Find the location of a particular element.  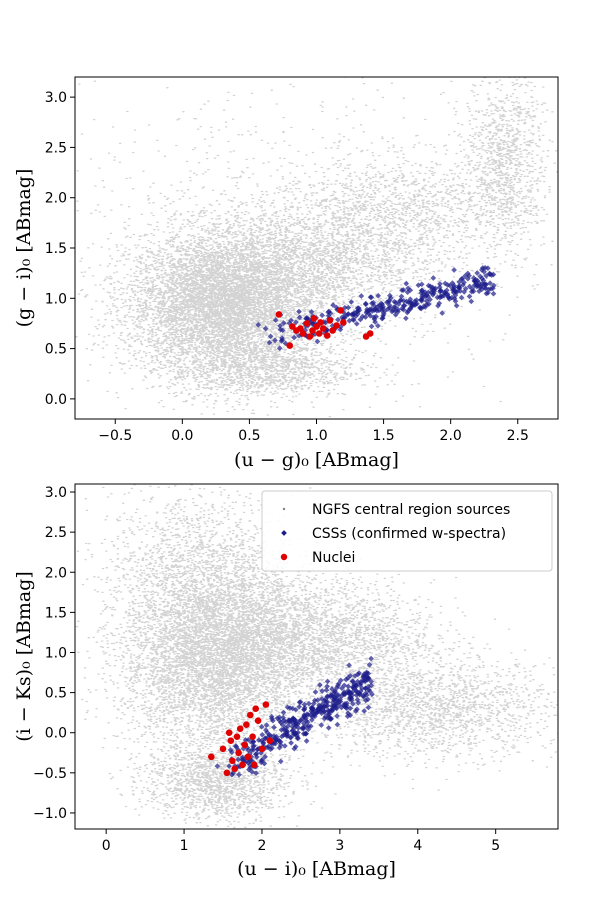

legend-marker-ngfs is located at coordinates (284, 509).